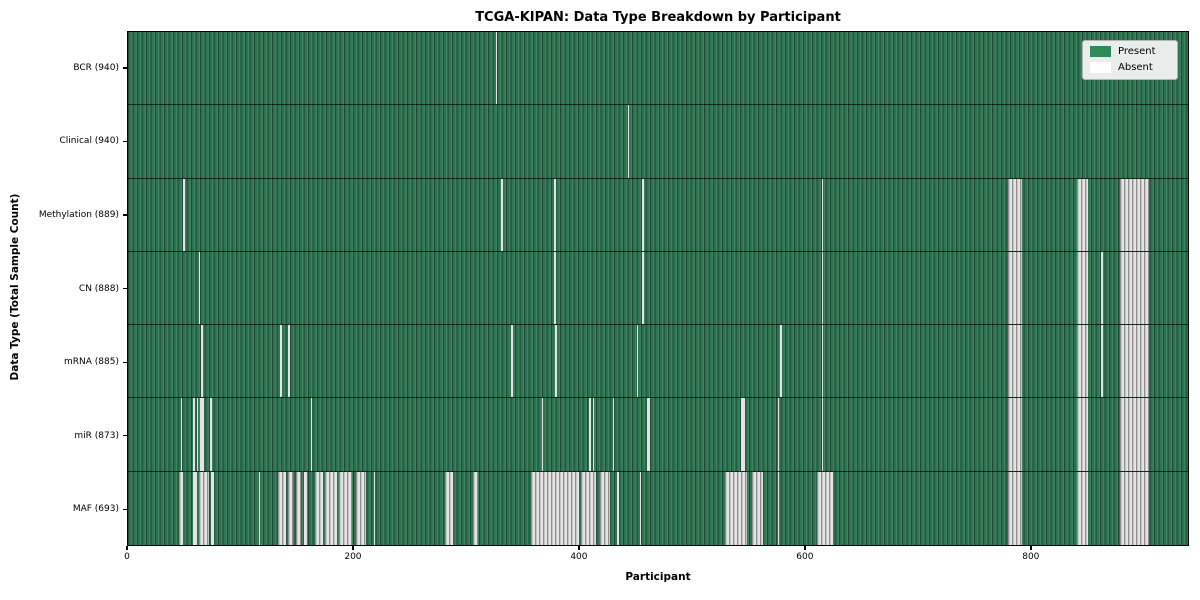 This screenshot has height=600, width=1200. Describe the element at coordinates (353, 557) in the screenshot. I see `x-tick-label: 200` at that location.